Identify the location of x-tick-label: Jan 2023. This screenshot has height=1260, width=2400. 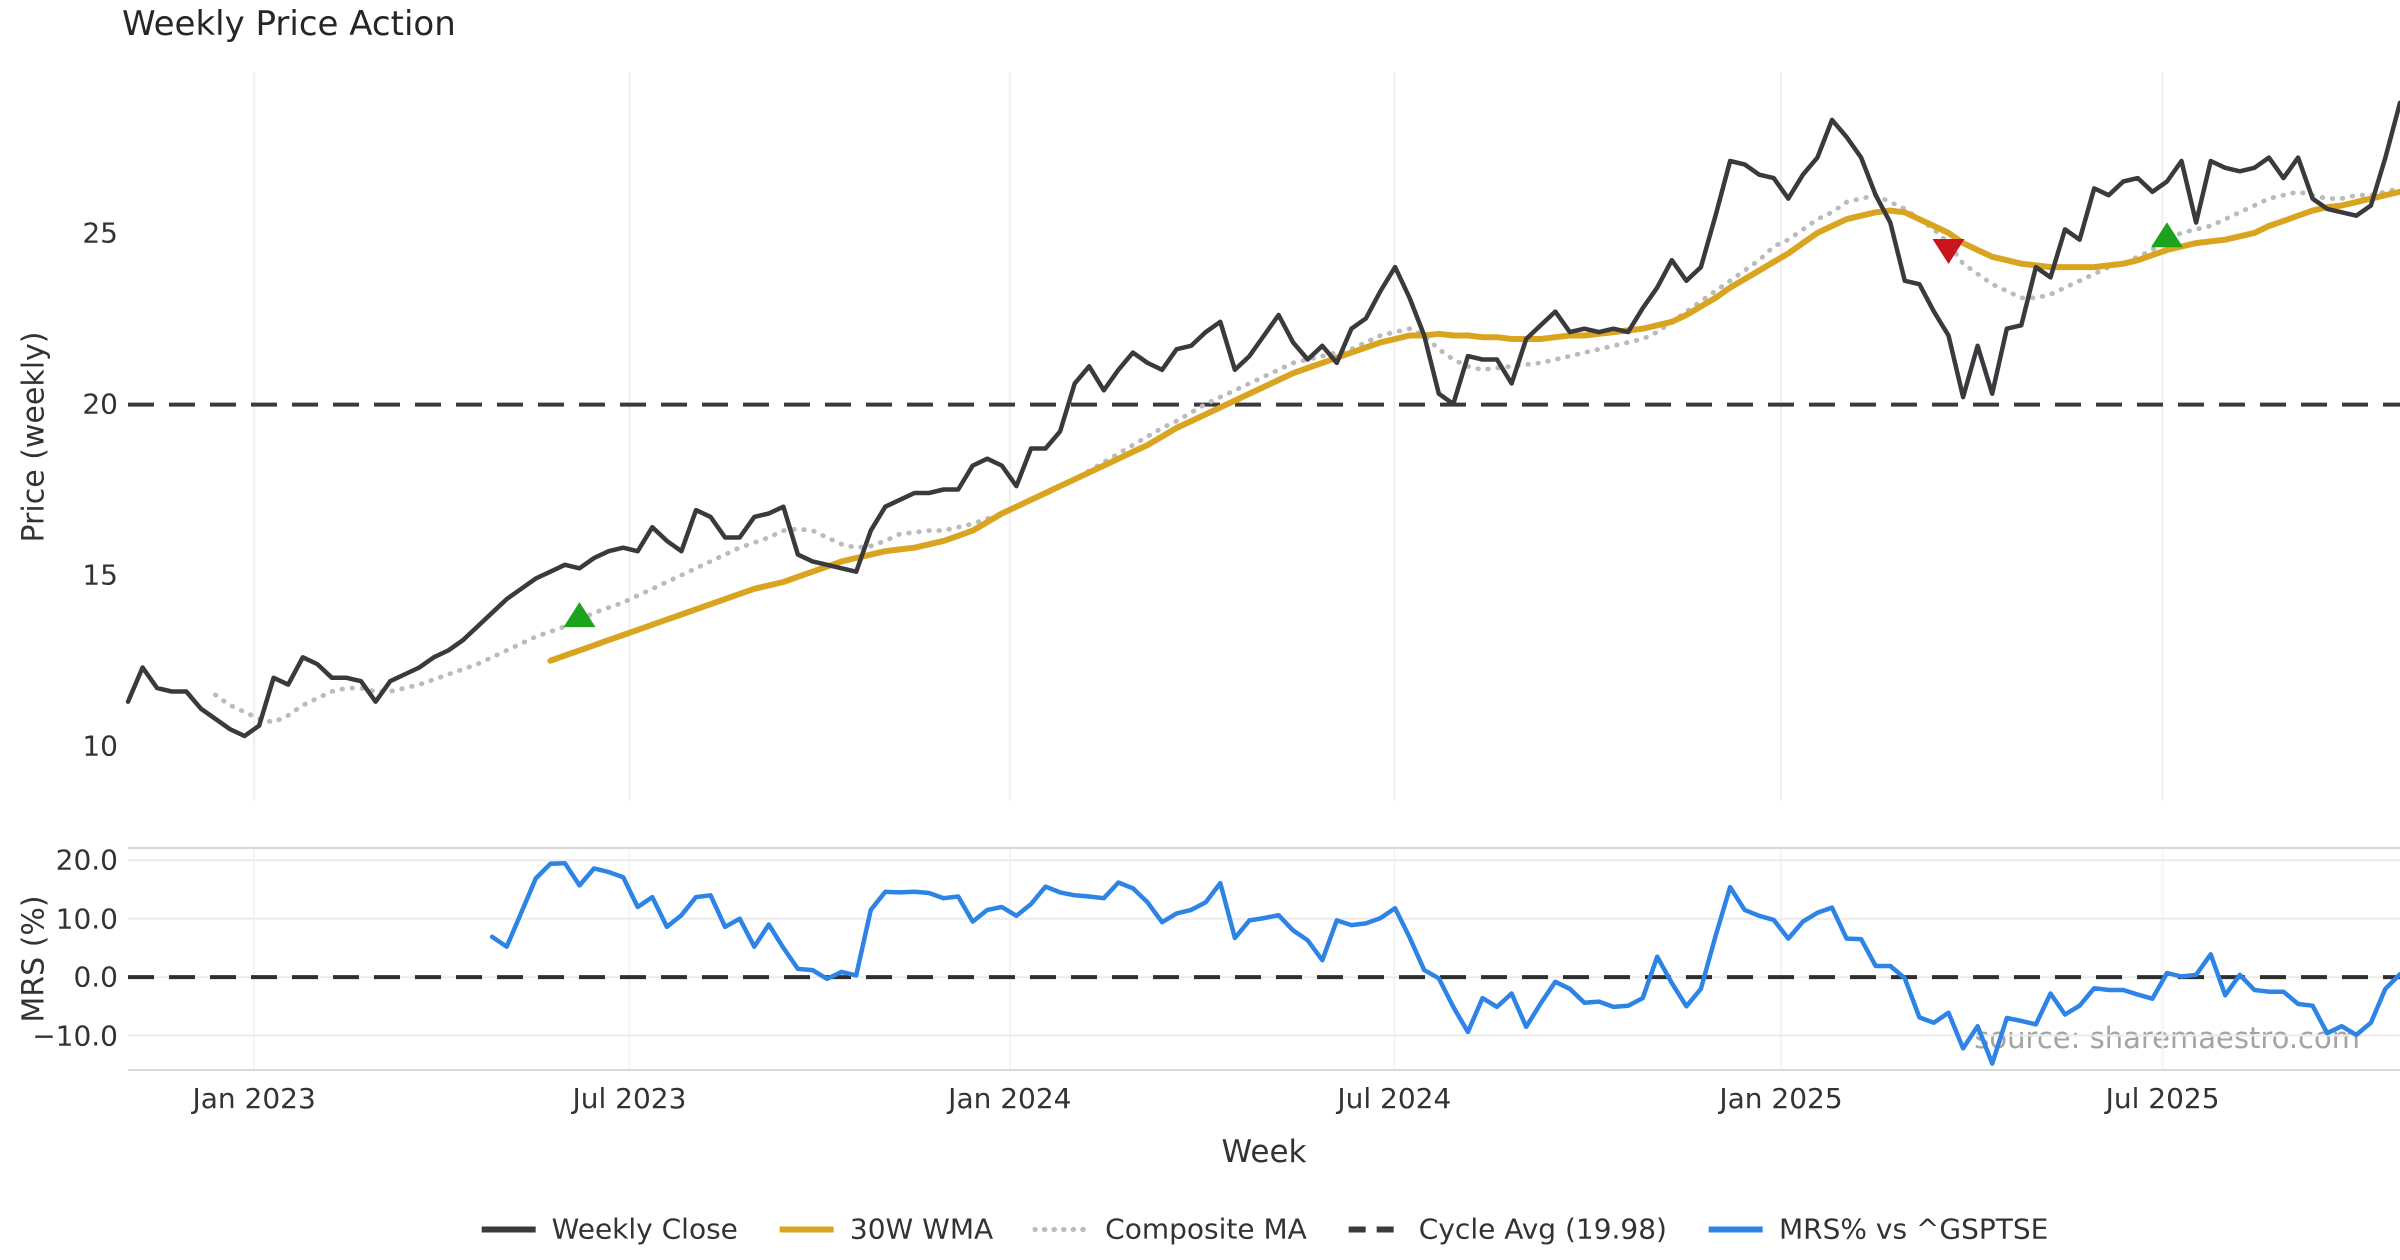
(254, 1098).